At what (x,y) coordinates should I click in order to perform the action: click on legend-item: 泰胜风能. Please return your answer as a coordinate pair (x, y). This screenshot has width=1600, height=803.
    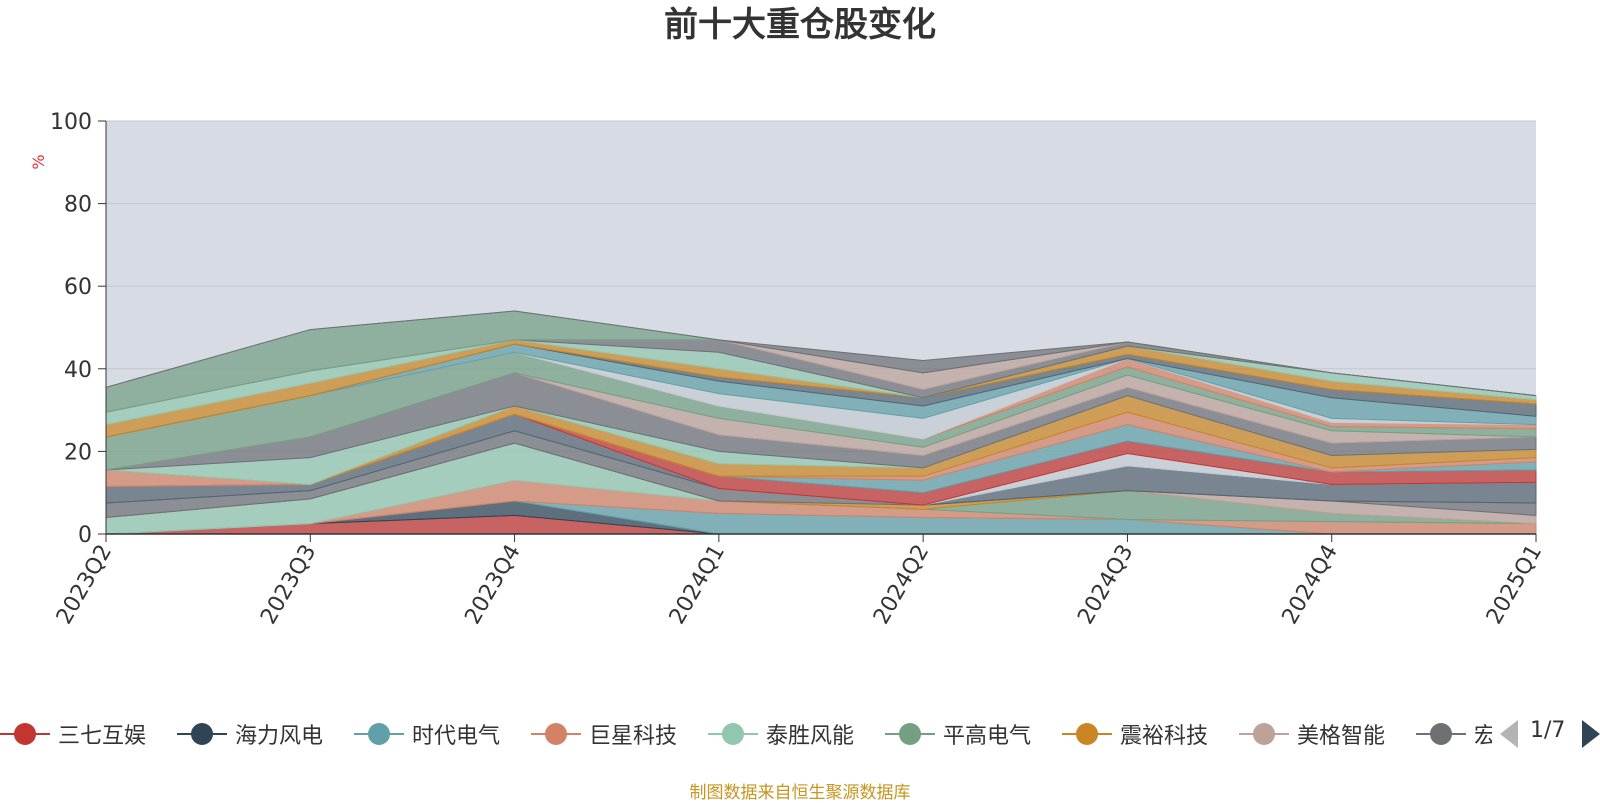
    Looking at the image, I should click on (781, 734).